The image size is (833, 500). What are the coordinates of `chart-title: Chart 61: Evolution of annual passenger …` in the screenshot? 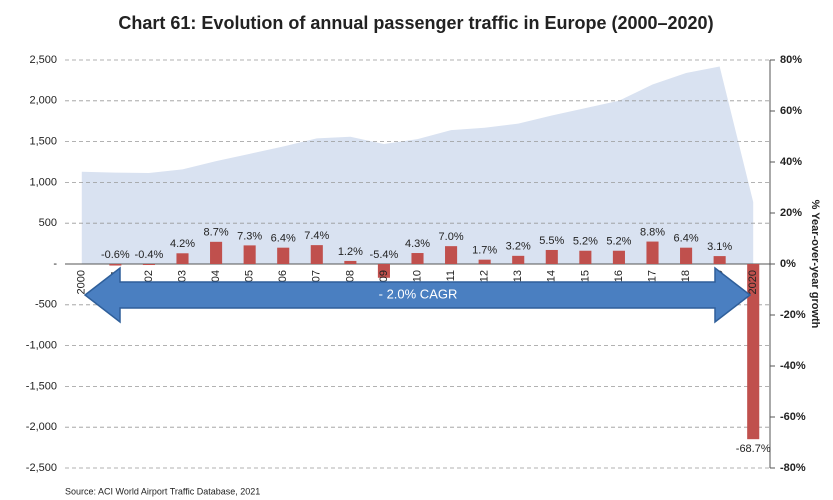 It's located at (415, 23).